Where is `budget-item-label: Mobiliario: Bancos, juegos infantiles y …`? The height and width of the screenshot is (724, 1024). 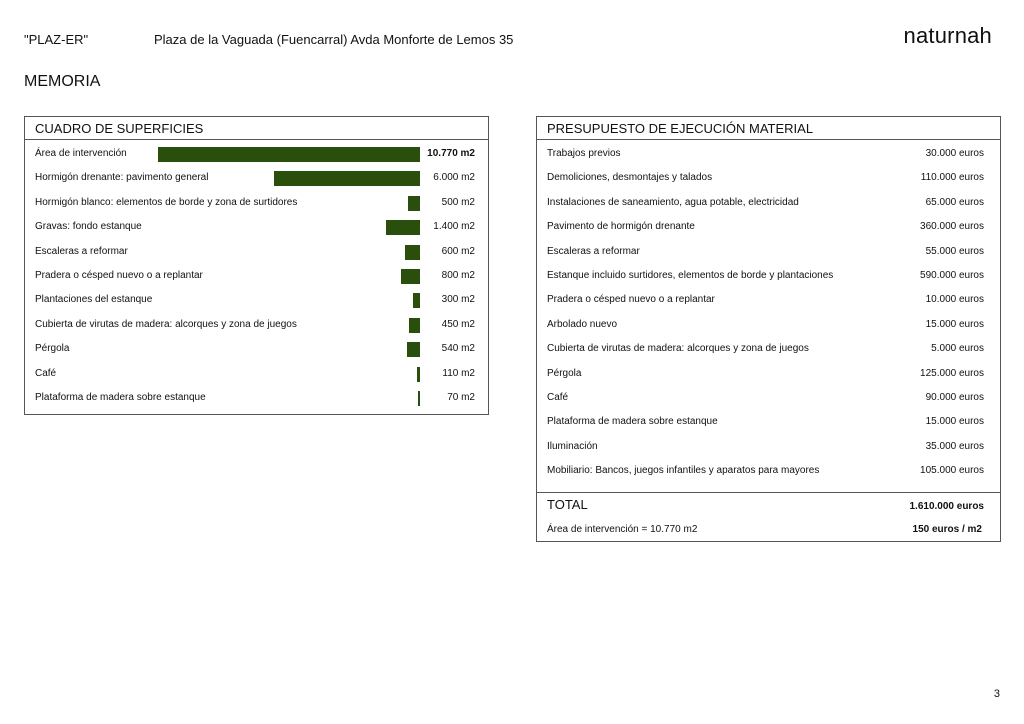
budget-item-label: Mobiliario: Bancos, juegos infantiles y … is located at coordinates (683, 471).